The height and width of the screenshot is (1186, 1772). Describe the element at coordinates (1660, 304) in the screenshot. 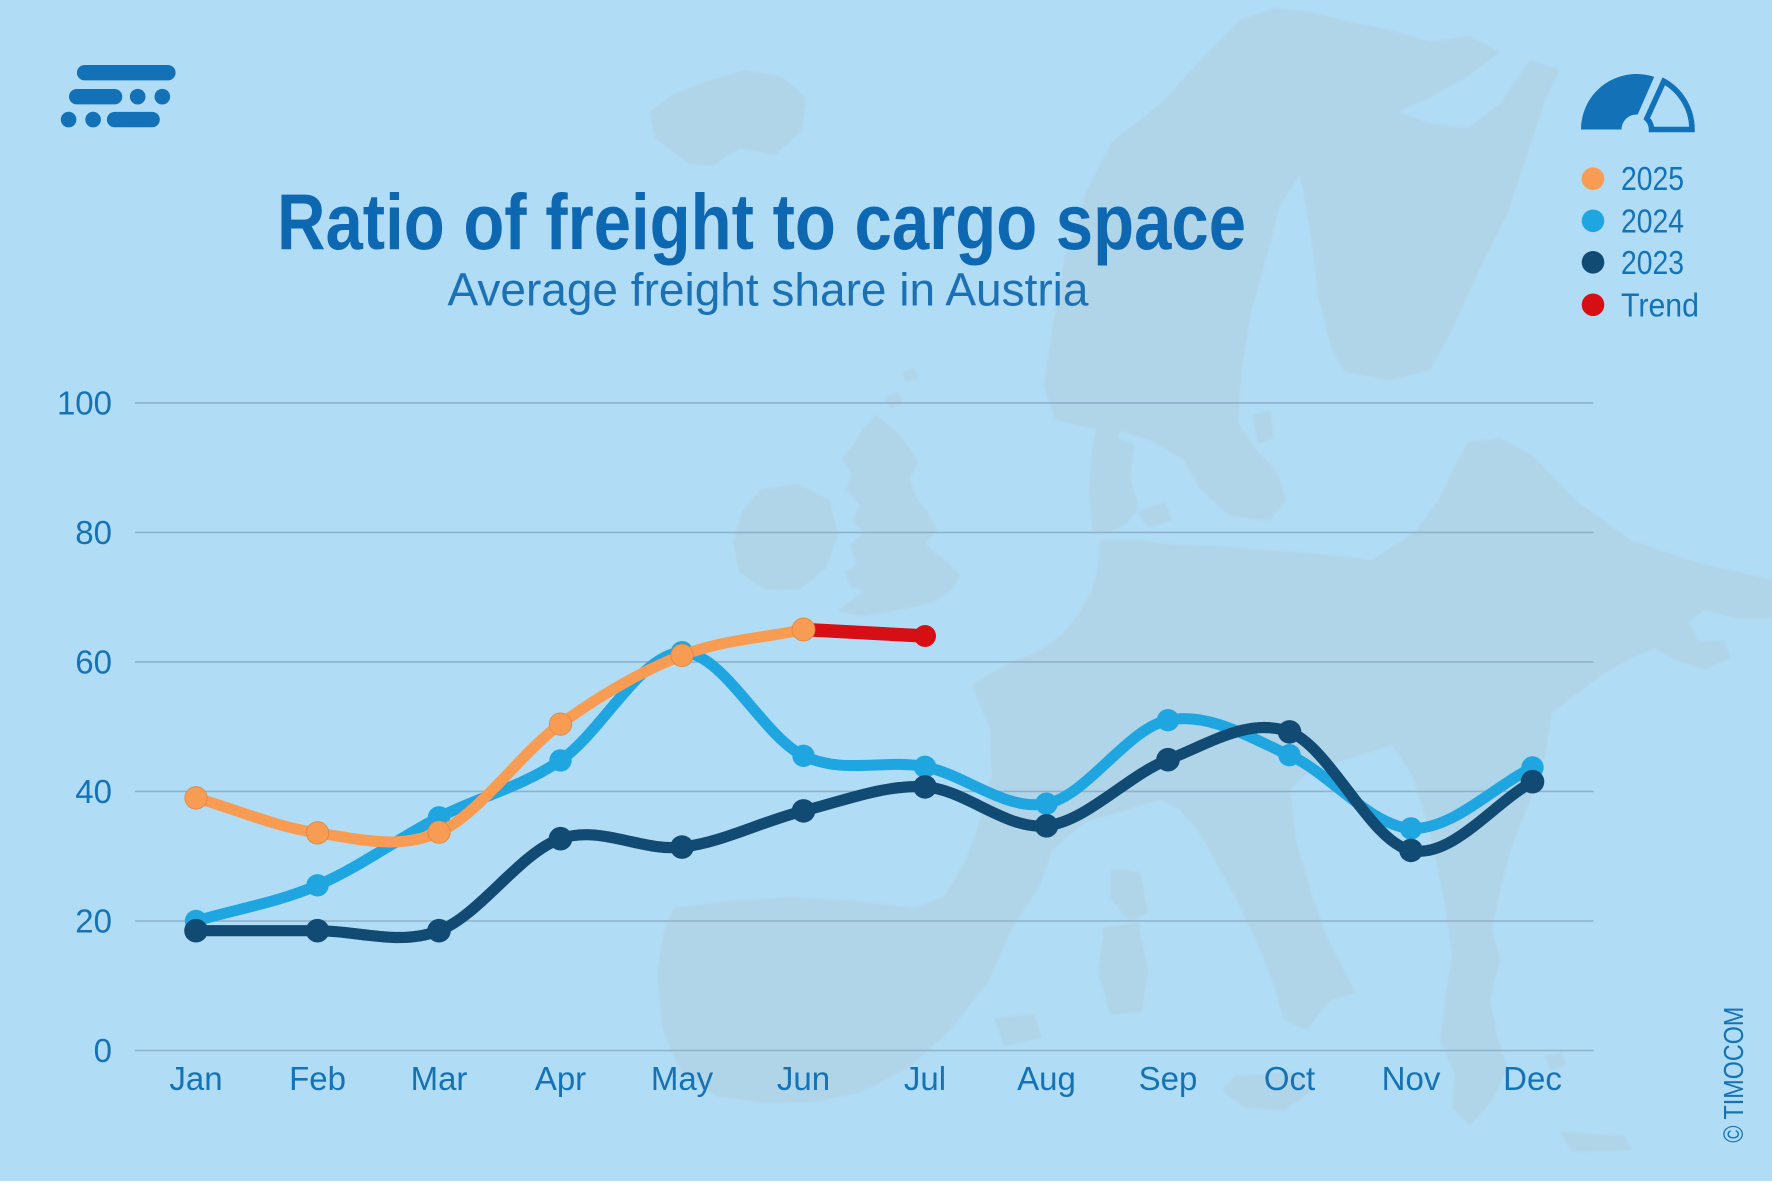

I see `svg-text: Trend` at that location.